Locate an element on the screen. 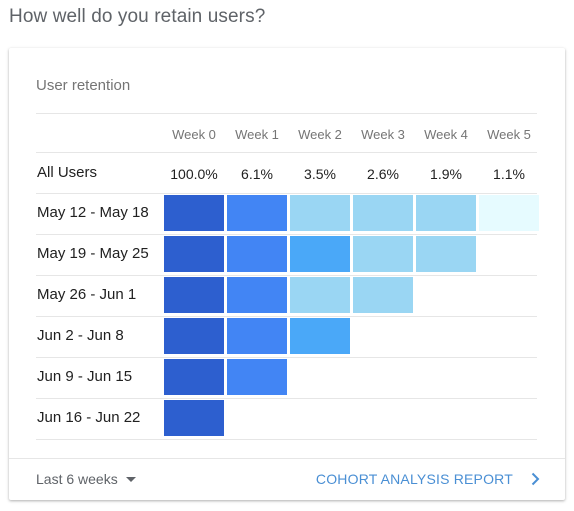 The width and height of the screenshot is (574, 511). week-header-0: Week 0 is located at coordinates (194, 134).